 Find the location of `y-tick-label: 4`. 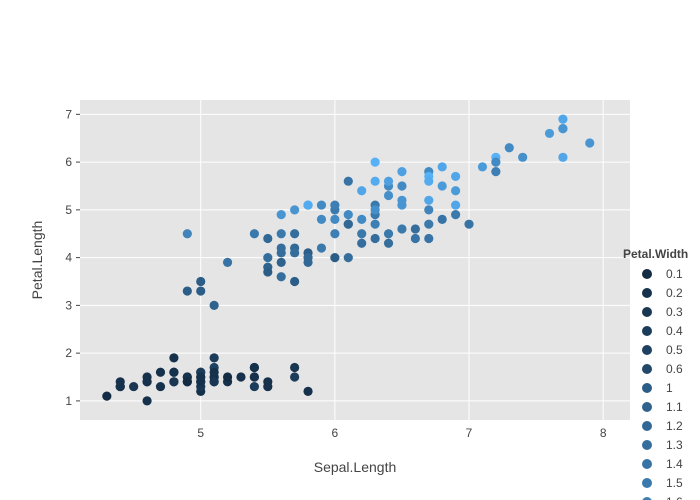

y-tick-label: 4 is located at coordinates (68, 258).